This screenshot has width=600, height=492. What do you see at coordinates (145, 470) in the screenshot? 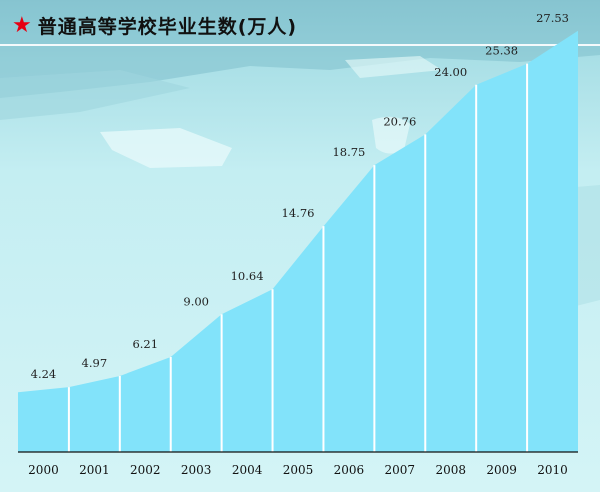
I see `x-tick-label-2002: 2002` at bounding box center [145, 470].